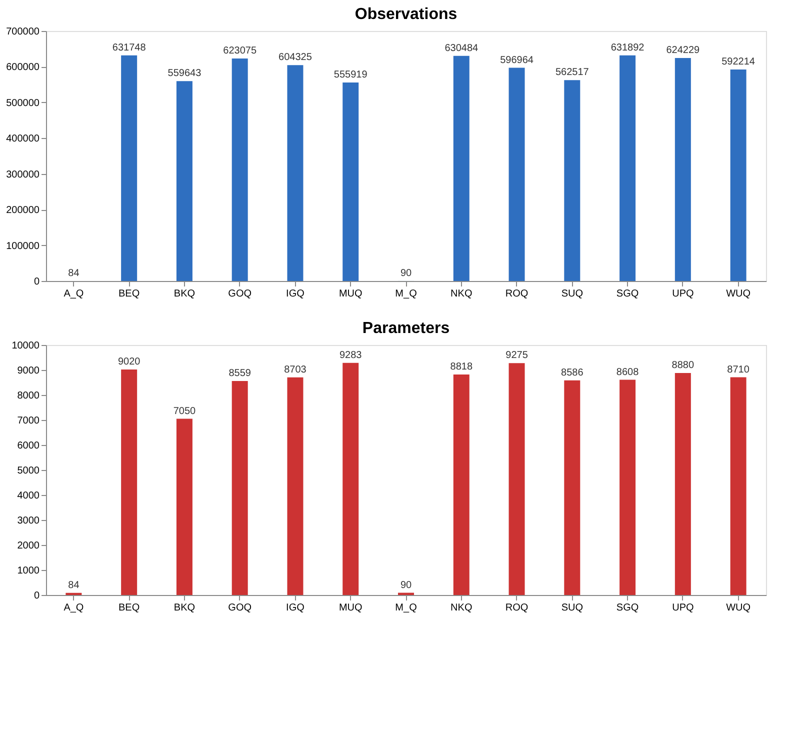  I want to click on data-label: 8608, so click(628, 372).